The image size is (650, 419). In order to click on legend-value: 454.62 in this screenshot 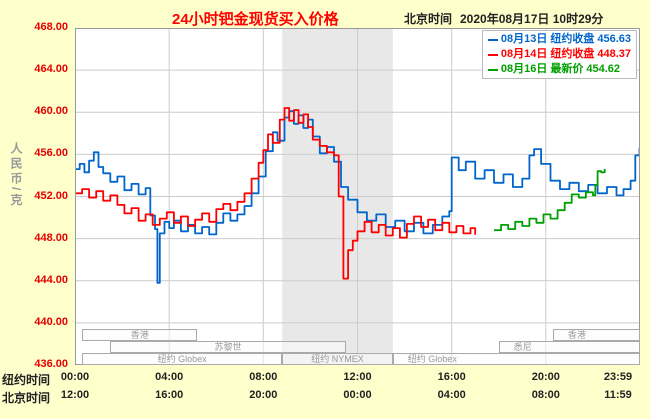, I will do `click(603, 69)`.